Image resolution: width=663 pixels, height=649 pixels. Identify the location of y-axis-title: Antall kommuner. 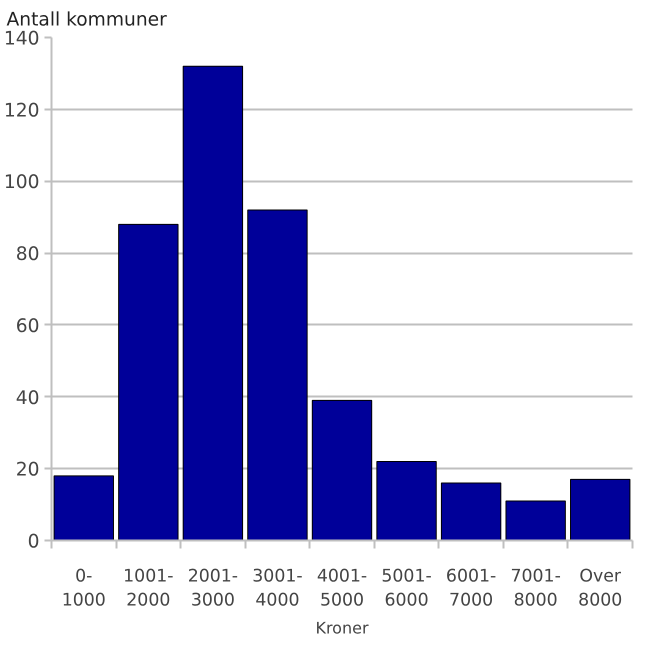
(87, 20).